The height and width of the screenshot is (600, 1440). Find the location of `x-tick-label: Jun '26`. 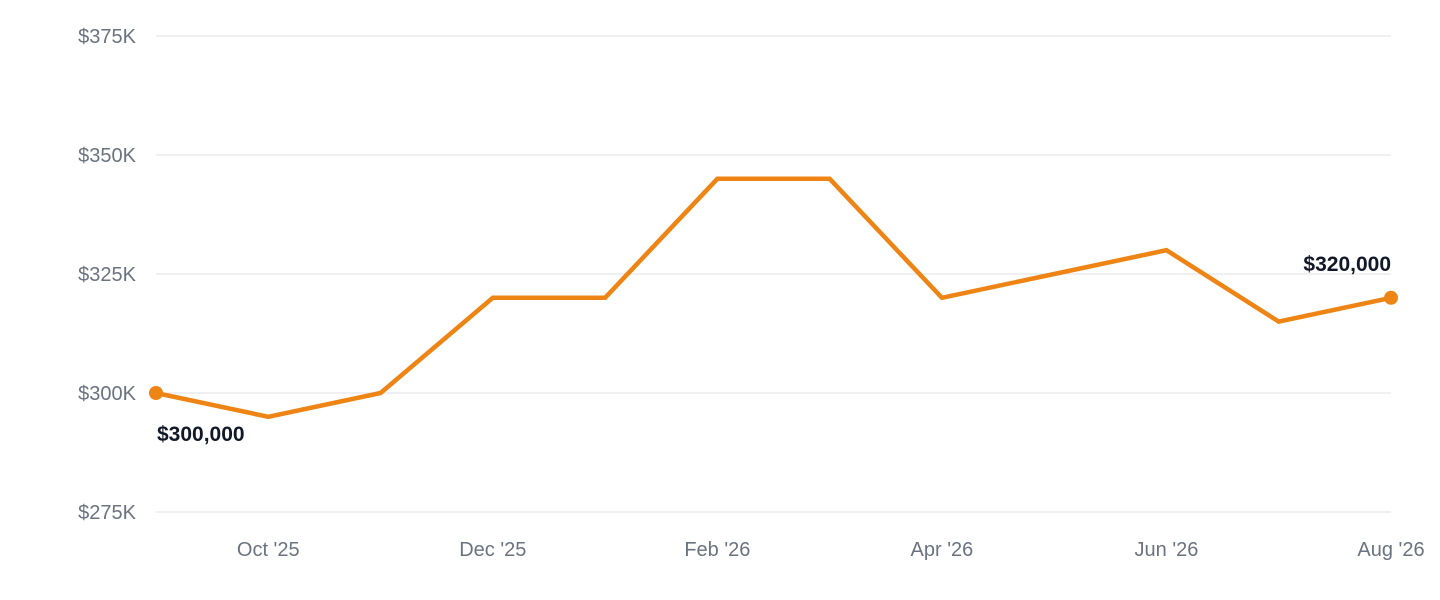

x-tick-label: Jun '26 is located at coordinates (1167, 550).